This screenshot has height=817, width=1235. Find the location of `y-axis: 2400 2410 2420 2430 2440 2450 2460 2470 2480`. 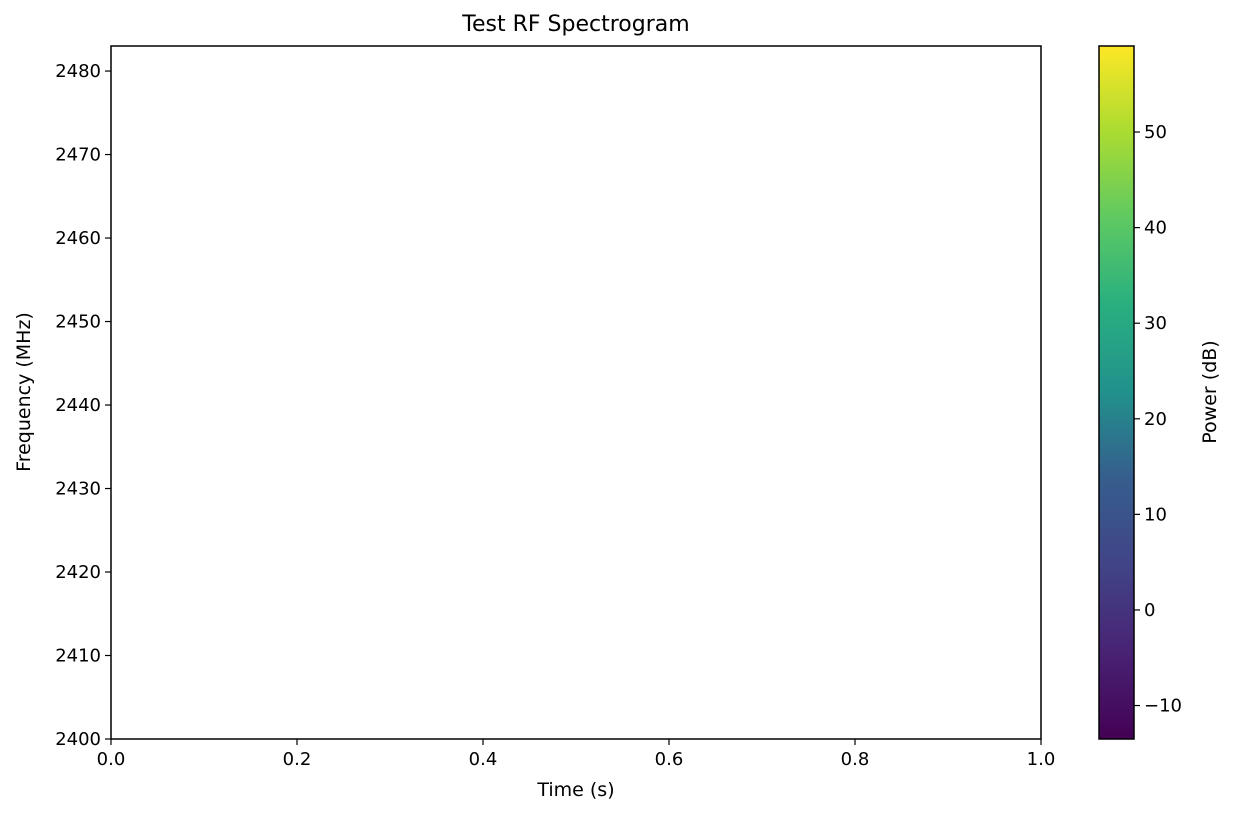

y-axis: 2400 2410 2420 2430 2440 2450 2460 2470 2480 is located at coordinates (83, 405).